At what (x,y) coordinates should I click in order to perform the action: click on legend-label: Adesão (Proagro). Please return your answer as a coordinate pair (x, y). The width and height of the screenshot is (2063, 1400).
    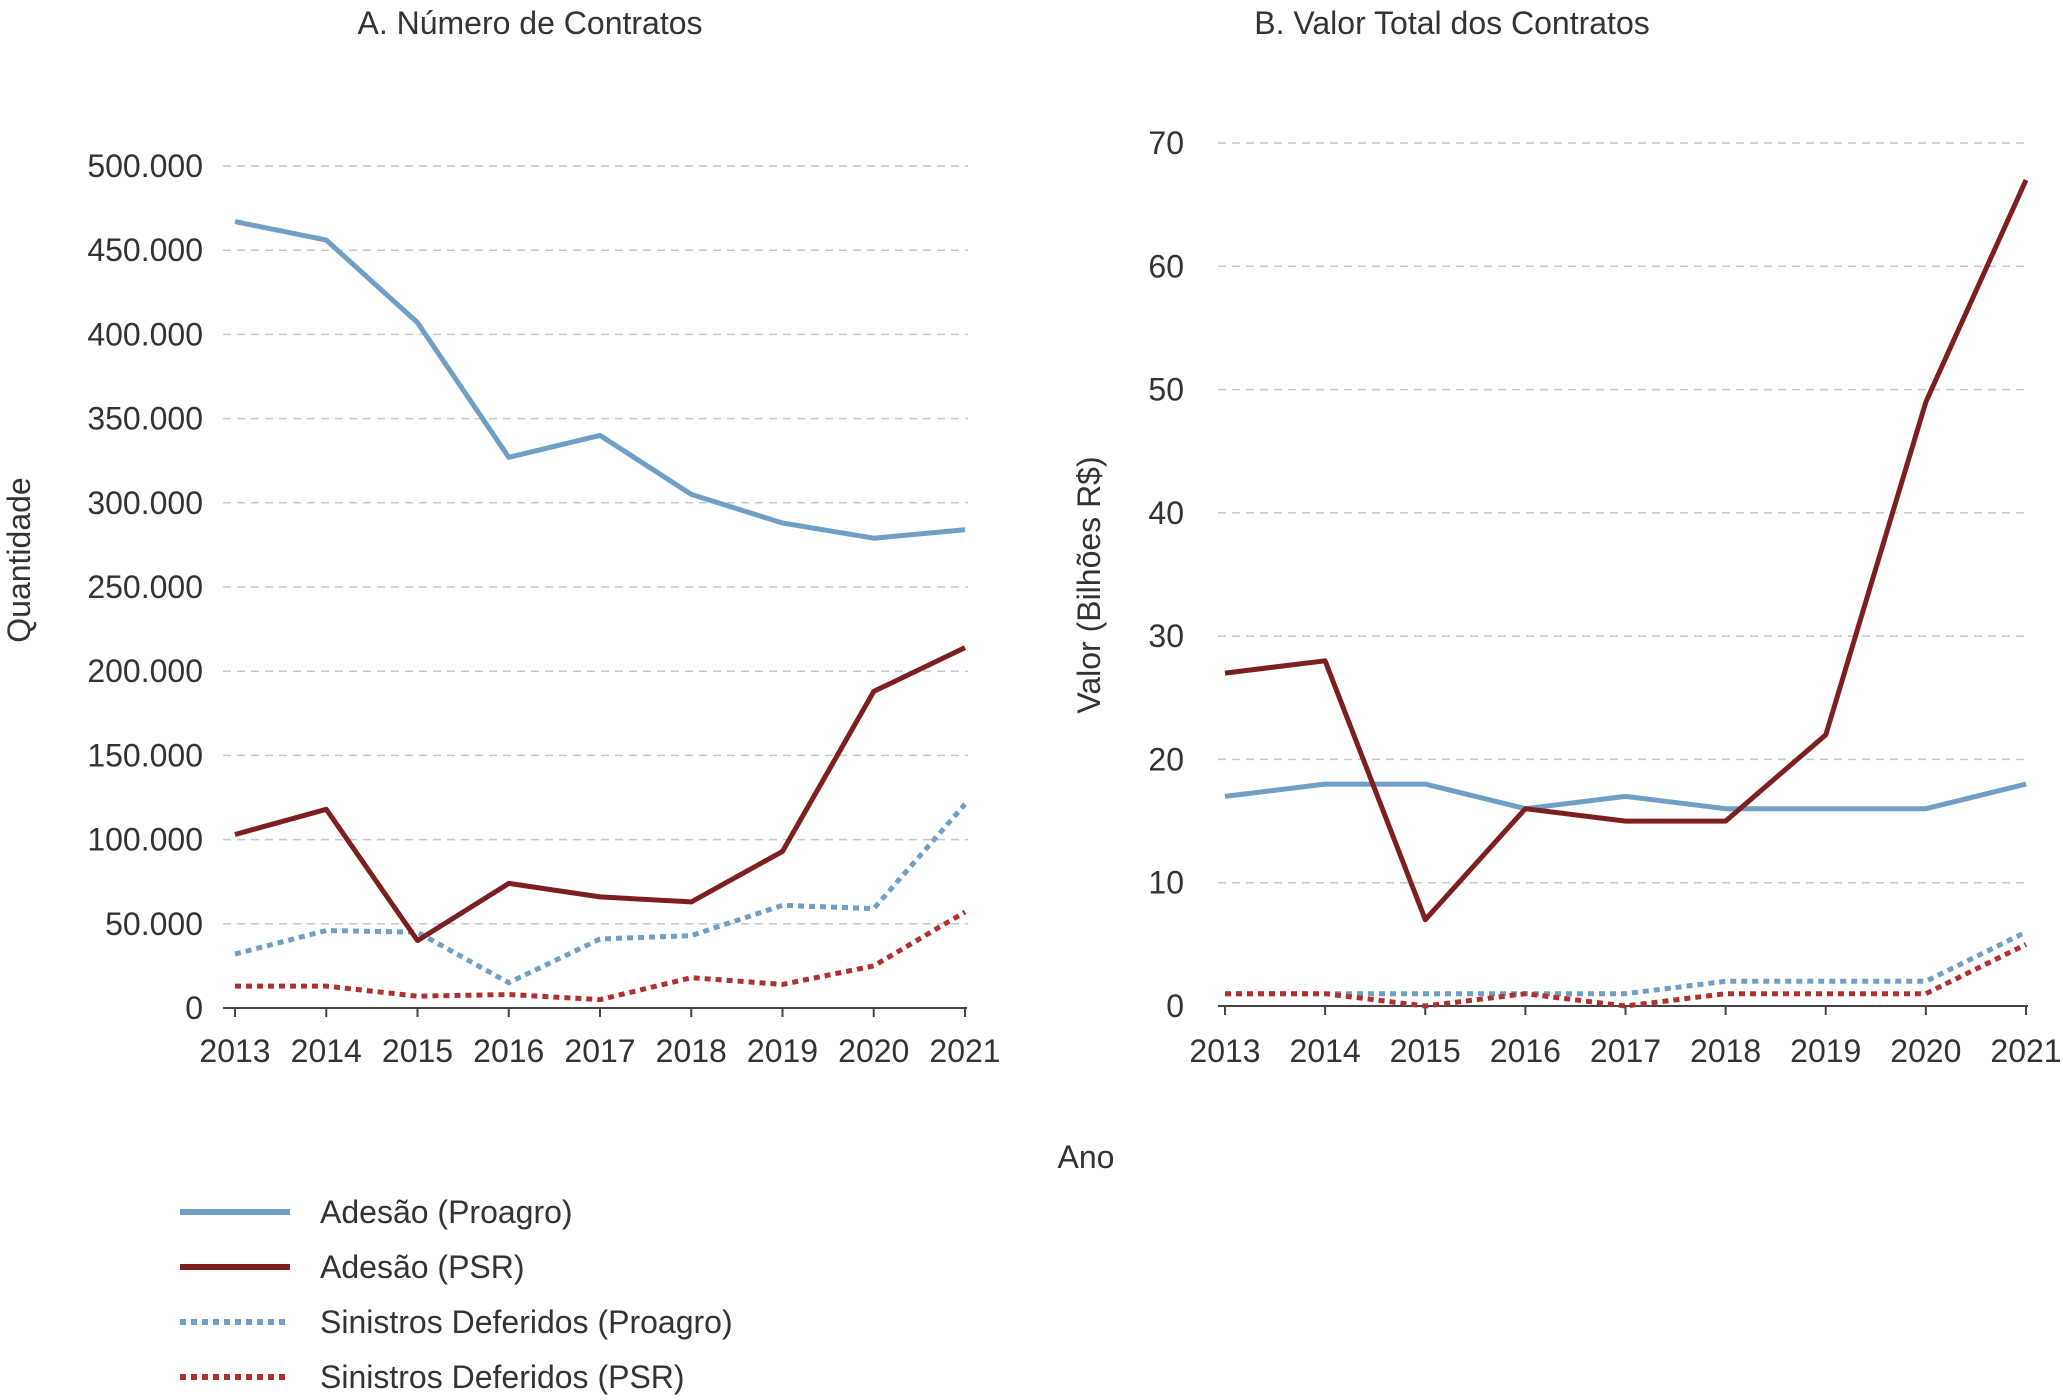
    Looking at the image, I should click on (446, 1212).